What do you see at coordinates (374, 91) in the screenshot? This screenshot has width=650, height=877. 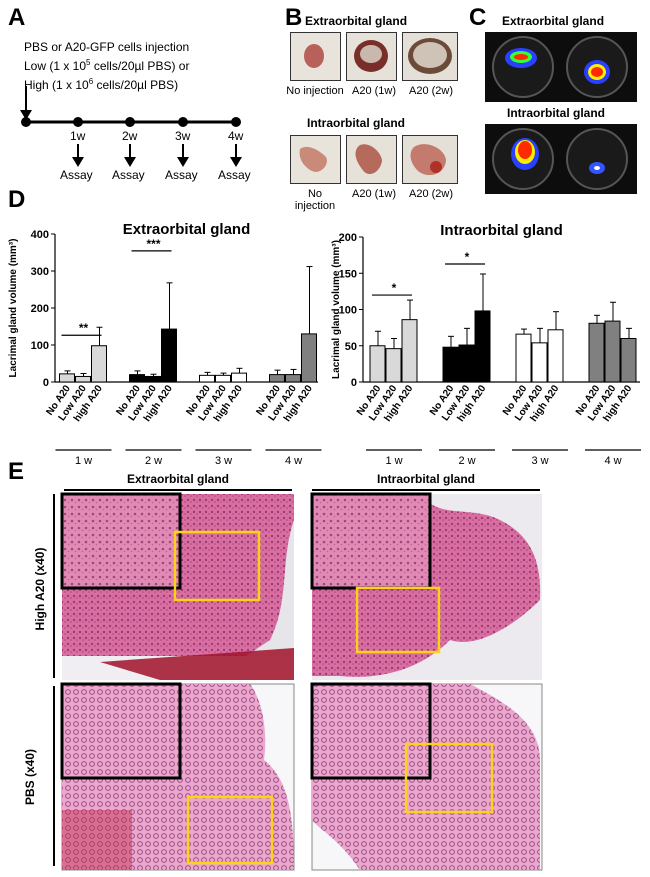 I see `panel-b-top-label-2: A20 (1w)` at bounding box center [374, 91].